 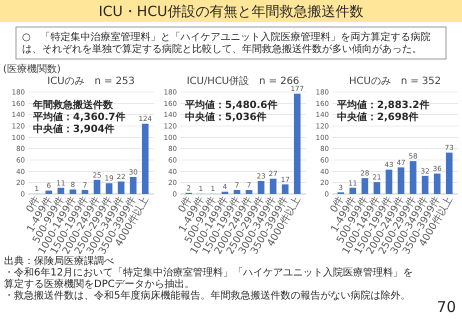 What do you see at coordinates (231, 12) in the screenshot?
I see `text: ICU・HCU併設の有無と年間救急搬送件数` at bounding box center [231, 12].